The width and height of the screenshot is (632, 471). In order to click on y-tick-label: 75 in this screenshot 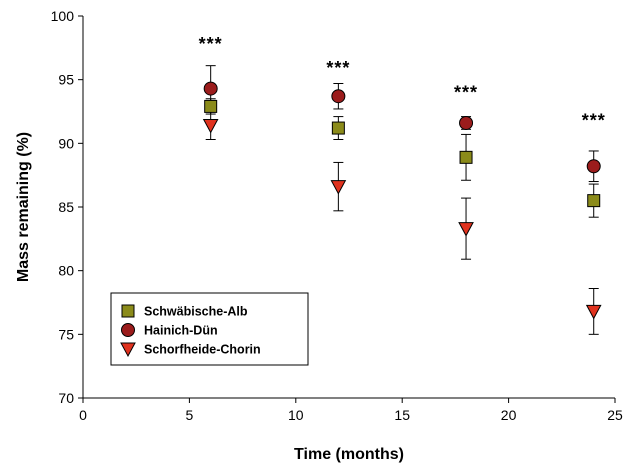, I will do `click(66, 334)`.